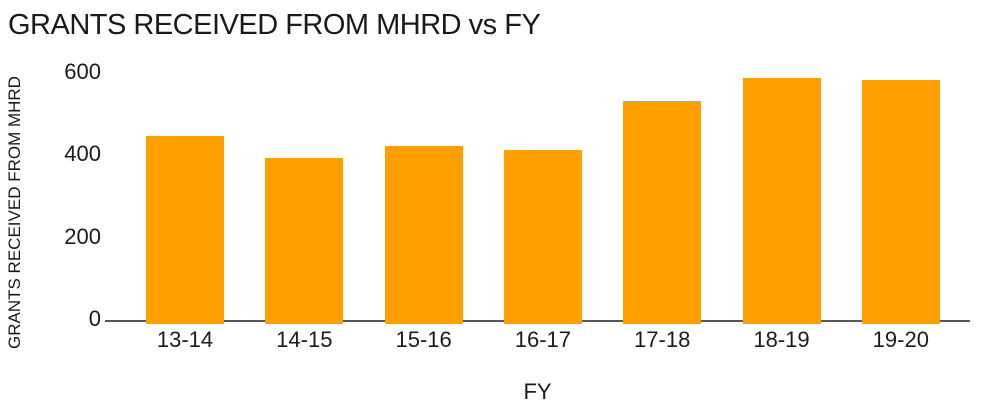 Image resolution: width=983 pixels, height=412 pixels. I want to click on y-tick-label: 600, so click(82, 71).